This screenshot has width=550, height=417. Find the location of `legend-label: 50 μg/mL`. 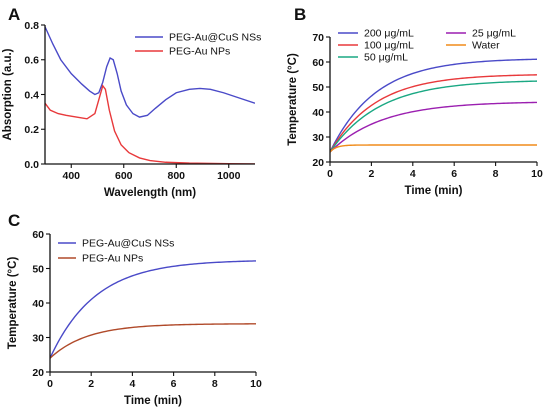

legend-label: 50 μg/mL is located at coordinates (386, 58).